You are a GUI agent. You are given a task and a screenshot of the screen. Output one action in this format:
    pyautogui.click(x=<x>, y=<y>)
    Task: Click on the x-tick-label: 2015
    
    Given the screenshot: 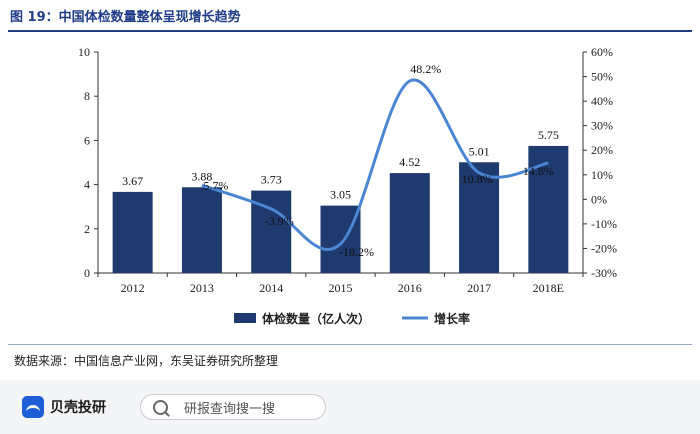 What is the action you would take?
    pyautogui.click(x=341, y=288)
    